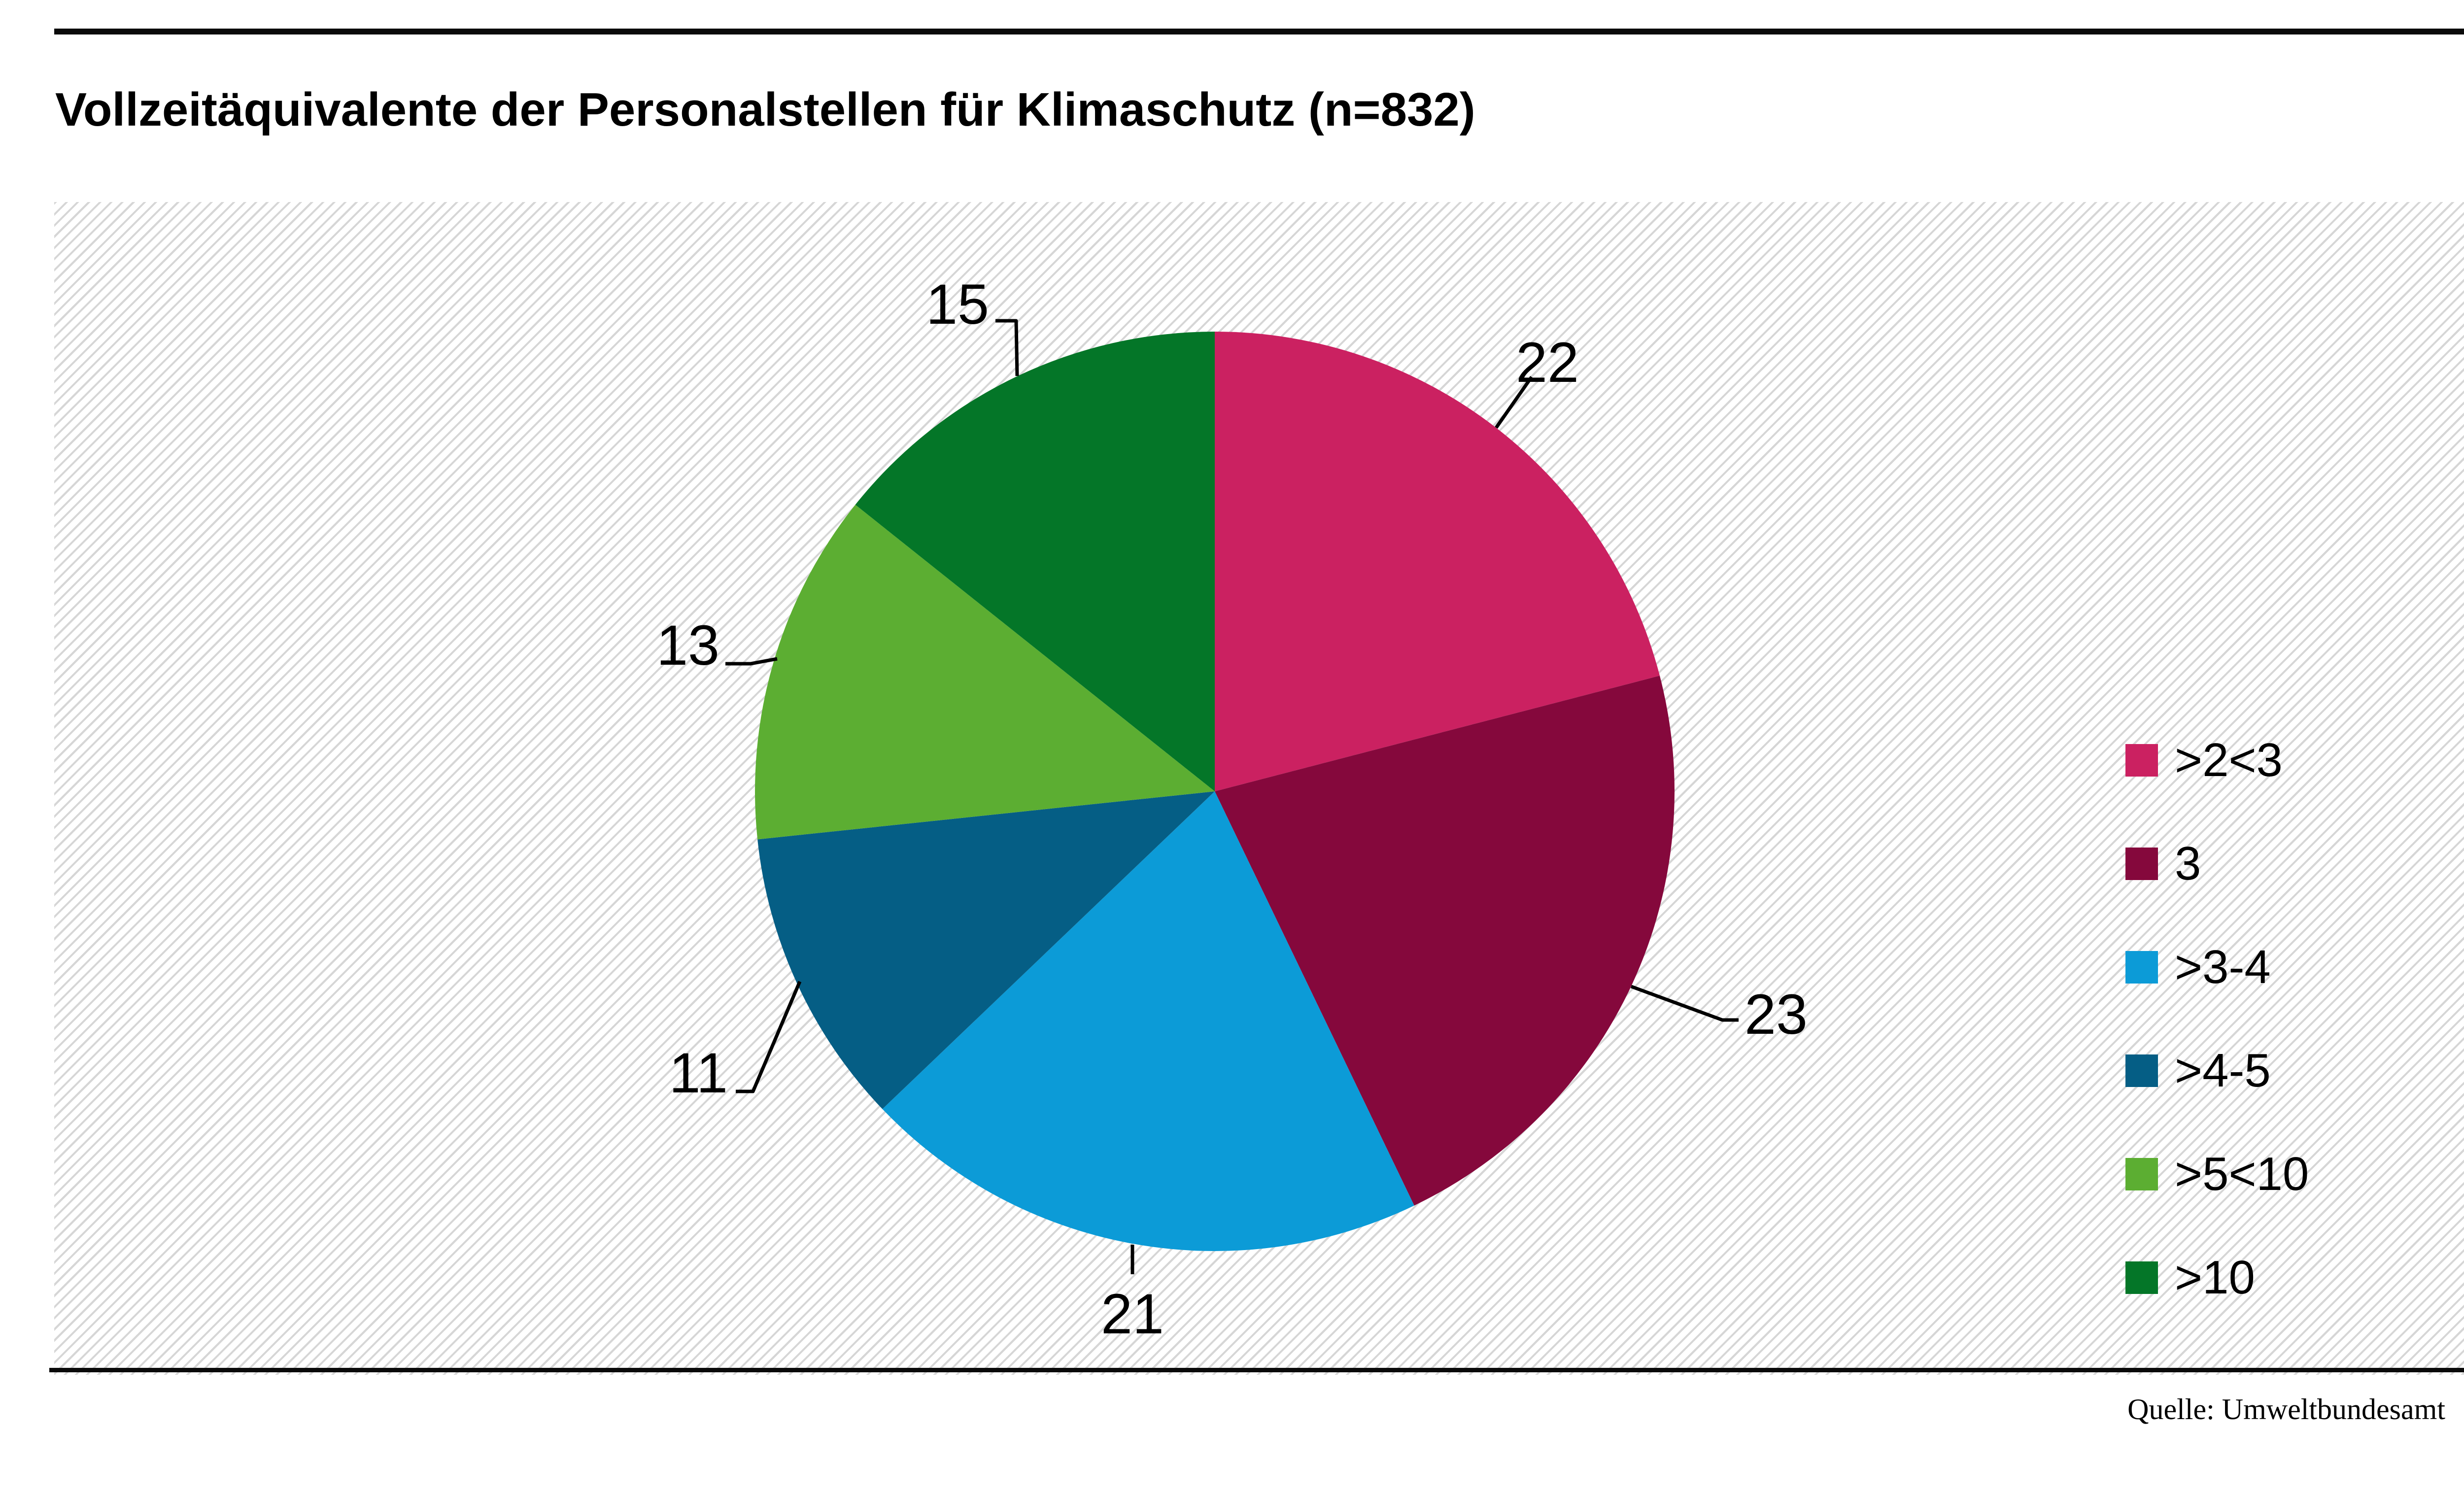 The image size is (2464, 1494). What do you see at coordinates (2229, 760) in the screenshot?
I see `legend-item-label: >2<3` at bounding box center [2229, 760].